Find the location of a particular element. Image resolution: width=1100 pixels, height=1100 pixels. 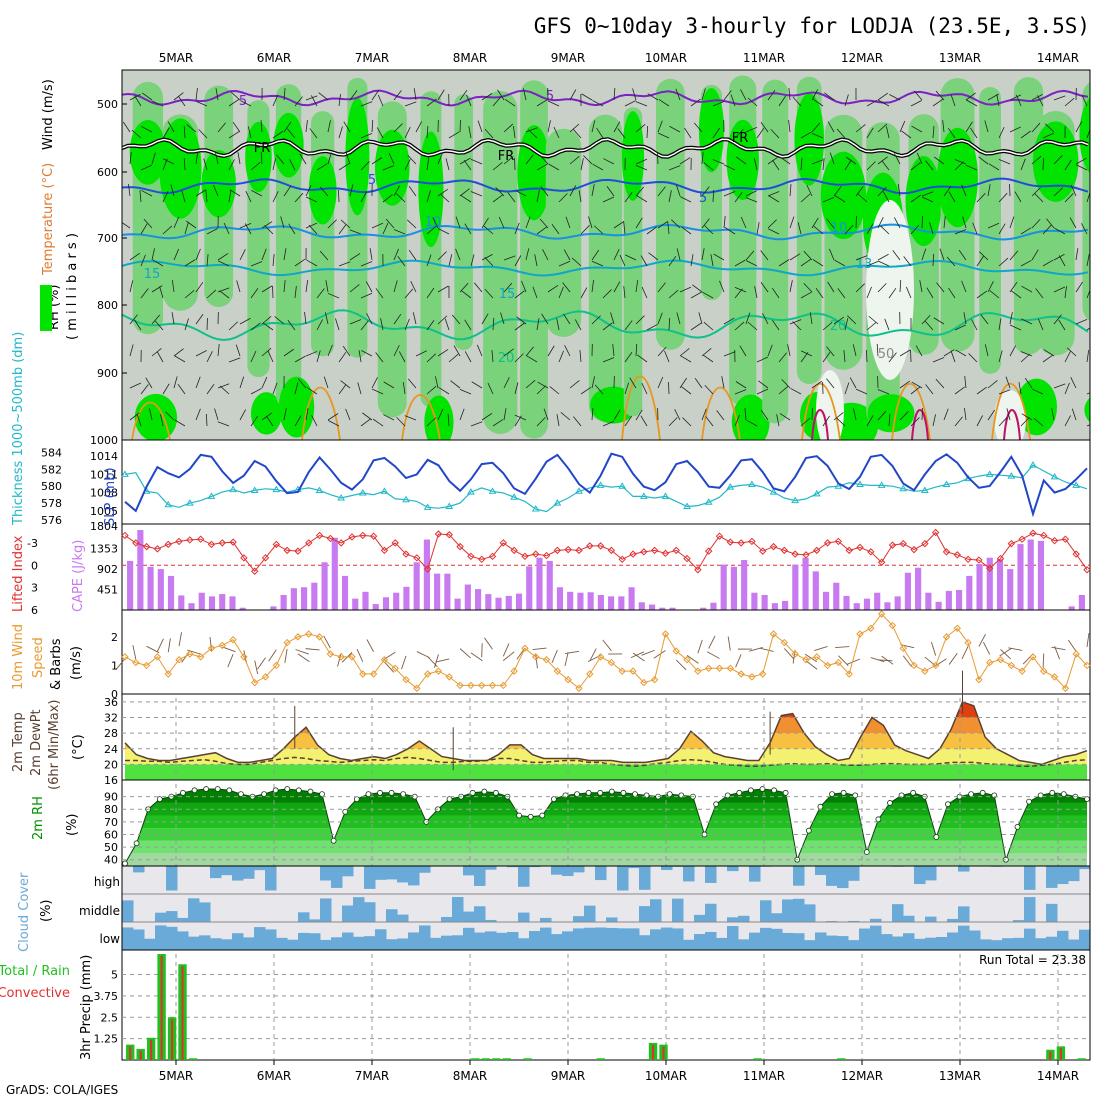

run-total: Run Total = 23.38 is located at coordinates (1032, 960).